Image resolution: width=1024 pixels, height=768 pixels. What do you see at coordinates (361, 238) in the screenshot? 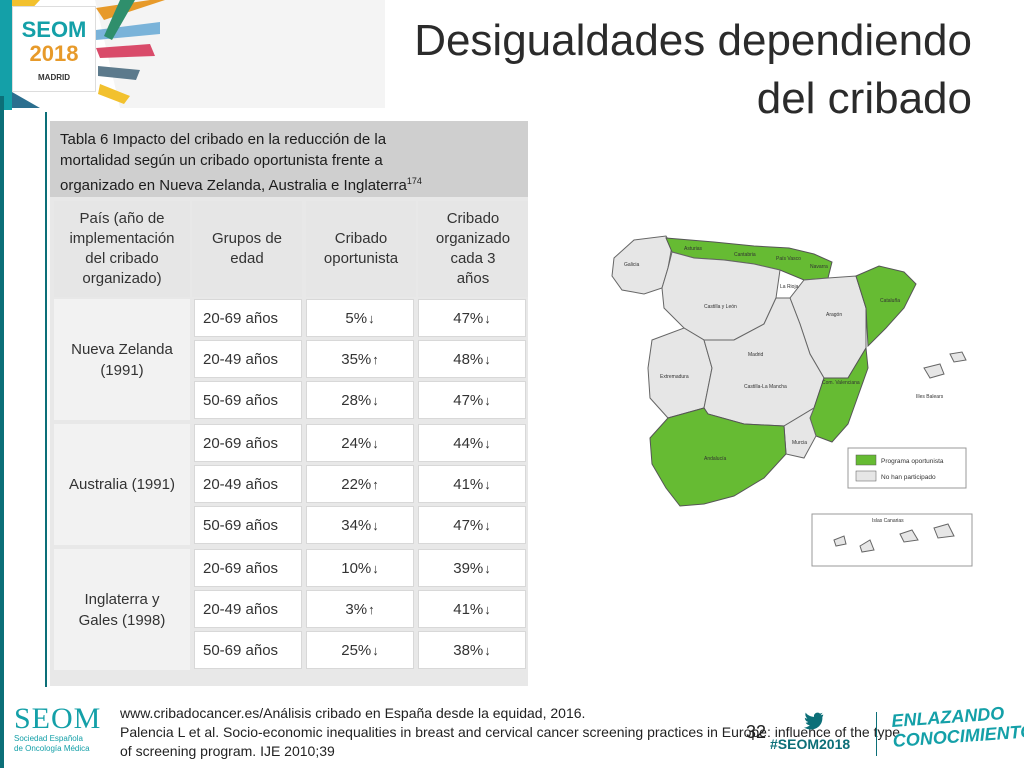
I see `header-opp-line: Cribado` at bounding box center [361, 238].